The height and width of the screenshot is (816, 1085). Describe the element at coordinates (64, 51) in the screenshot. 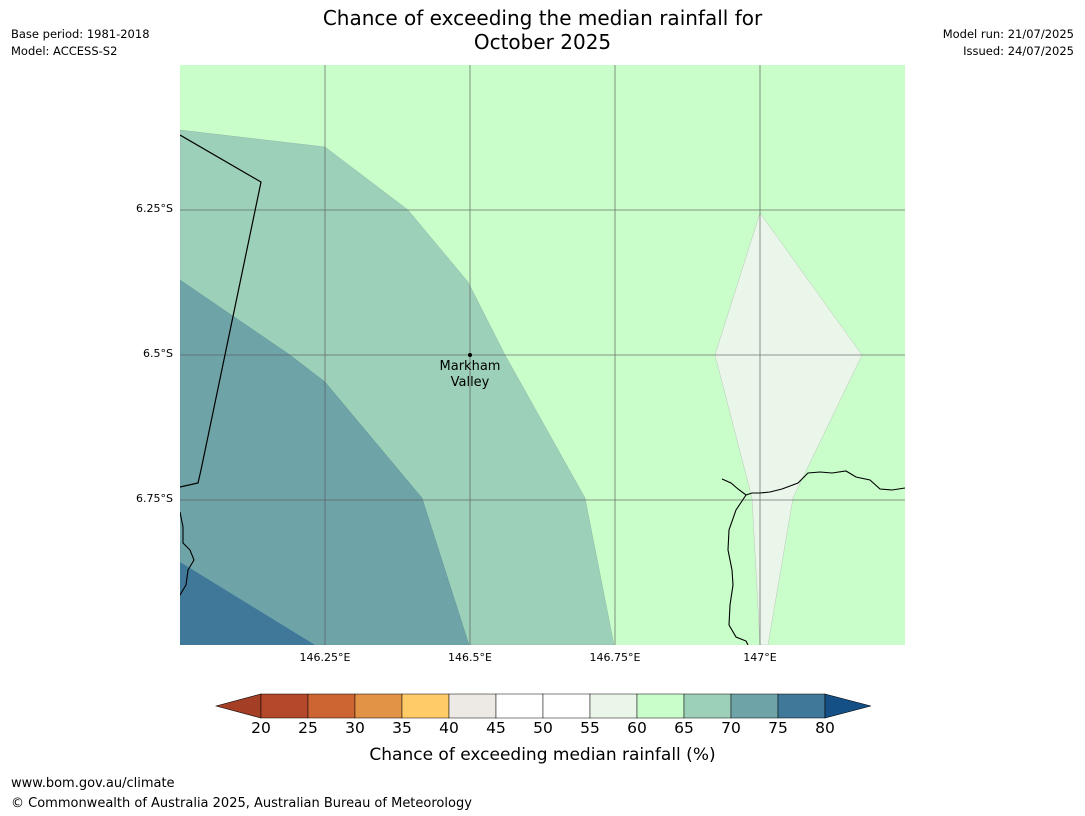

I see `model-name: Model: ACCESS-S2` at that location.